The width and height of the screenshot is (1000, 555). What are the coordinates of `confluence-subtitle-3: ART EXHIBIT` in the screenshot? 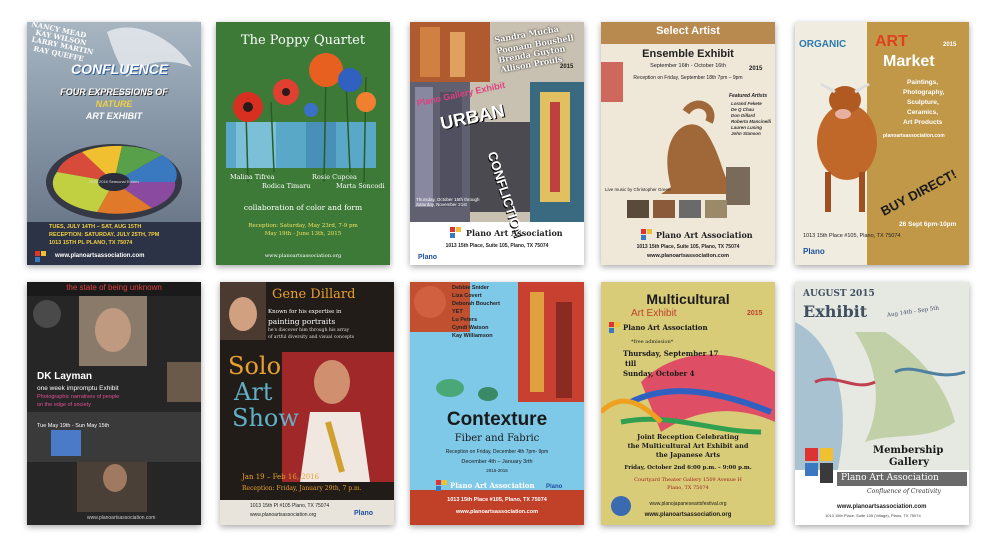 It's located at (114, 116).